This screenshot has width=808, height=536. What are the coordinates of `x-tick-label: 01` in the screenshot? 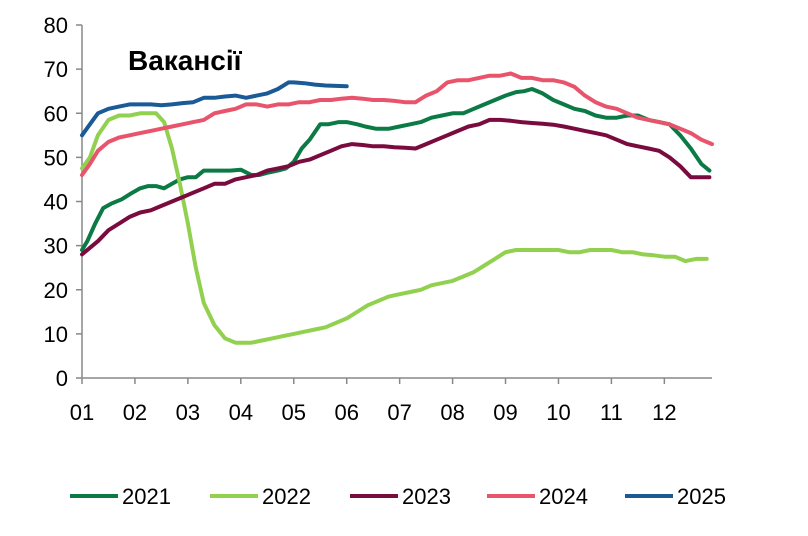 It's located at (82, 412).